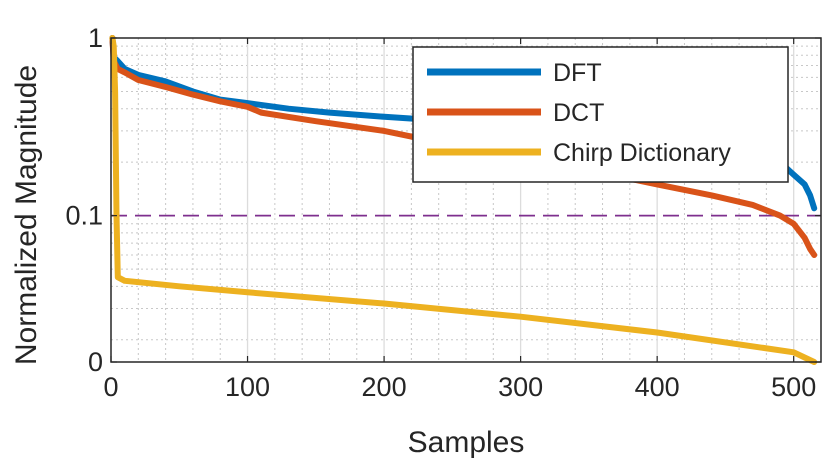  I want to click on y-tick-label: 0, so click(95, 362).